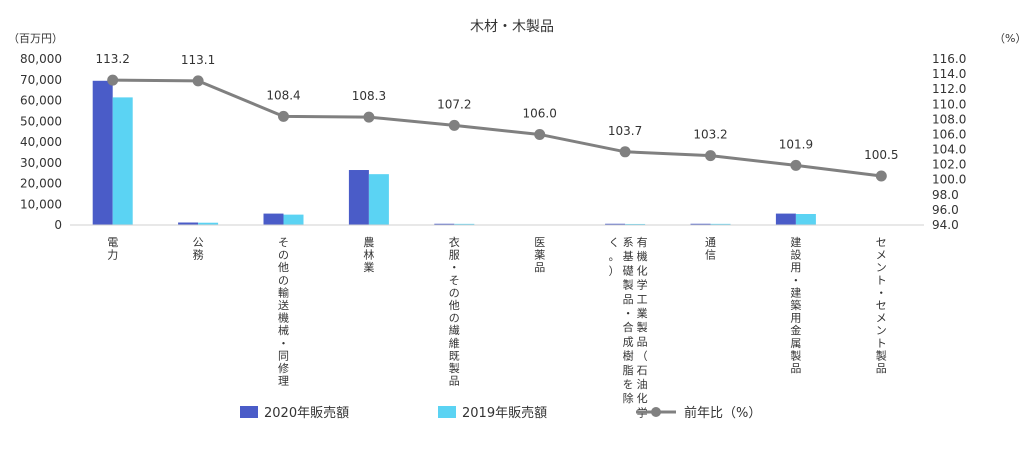 Image resolution: width=1024 pixels, height=451 pixels. I want to click on category-label: 医薬品, so click(539, 255).